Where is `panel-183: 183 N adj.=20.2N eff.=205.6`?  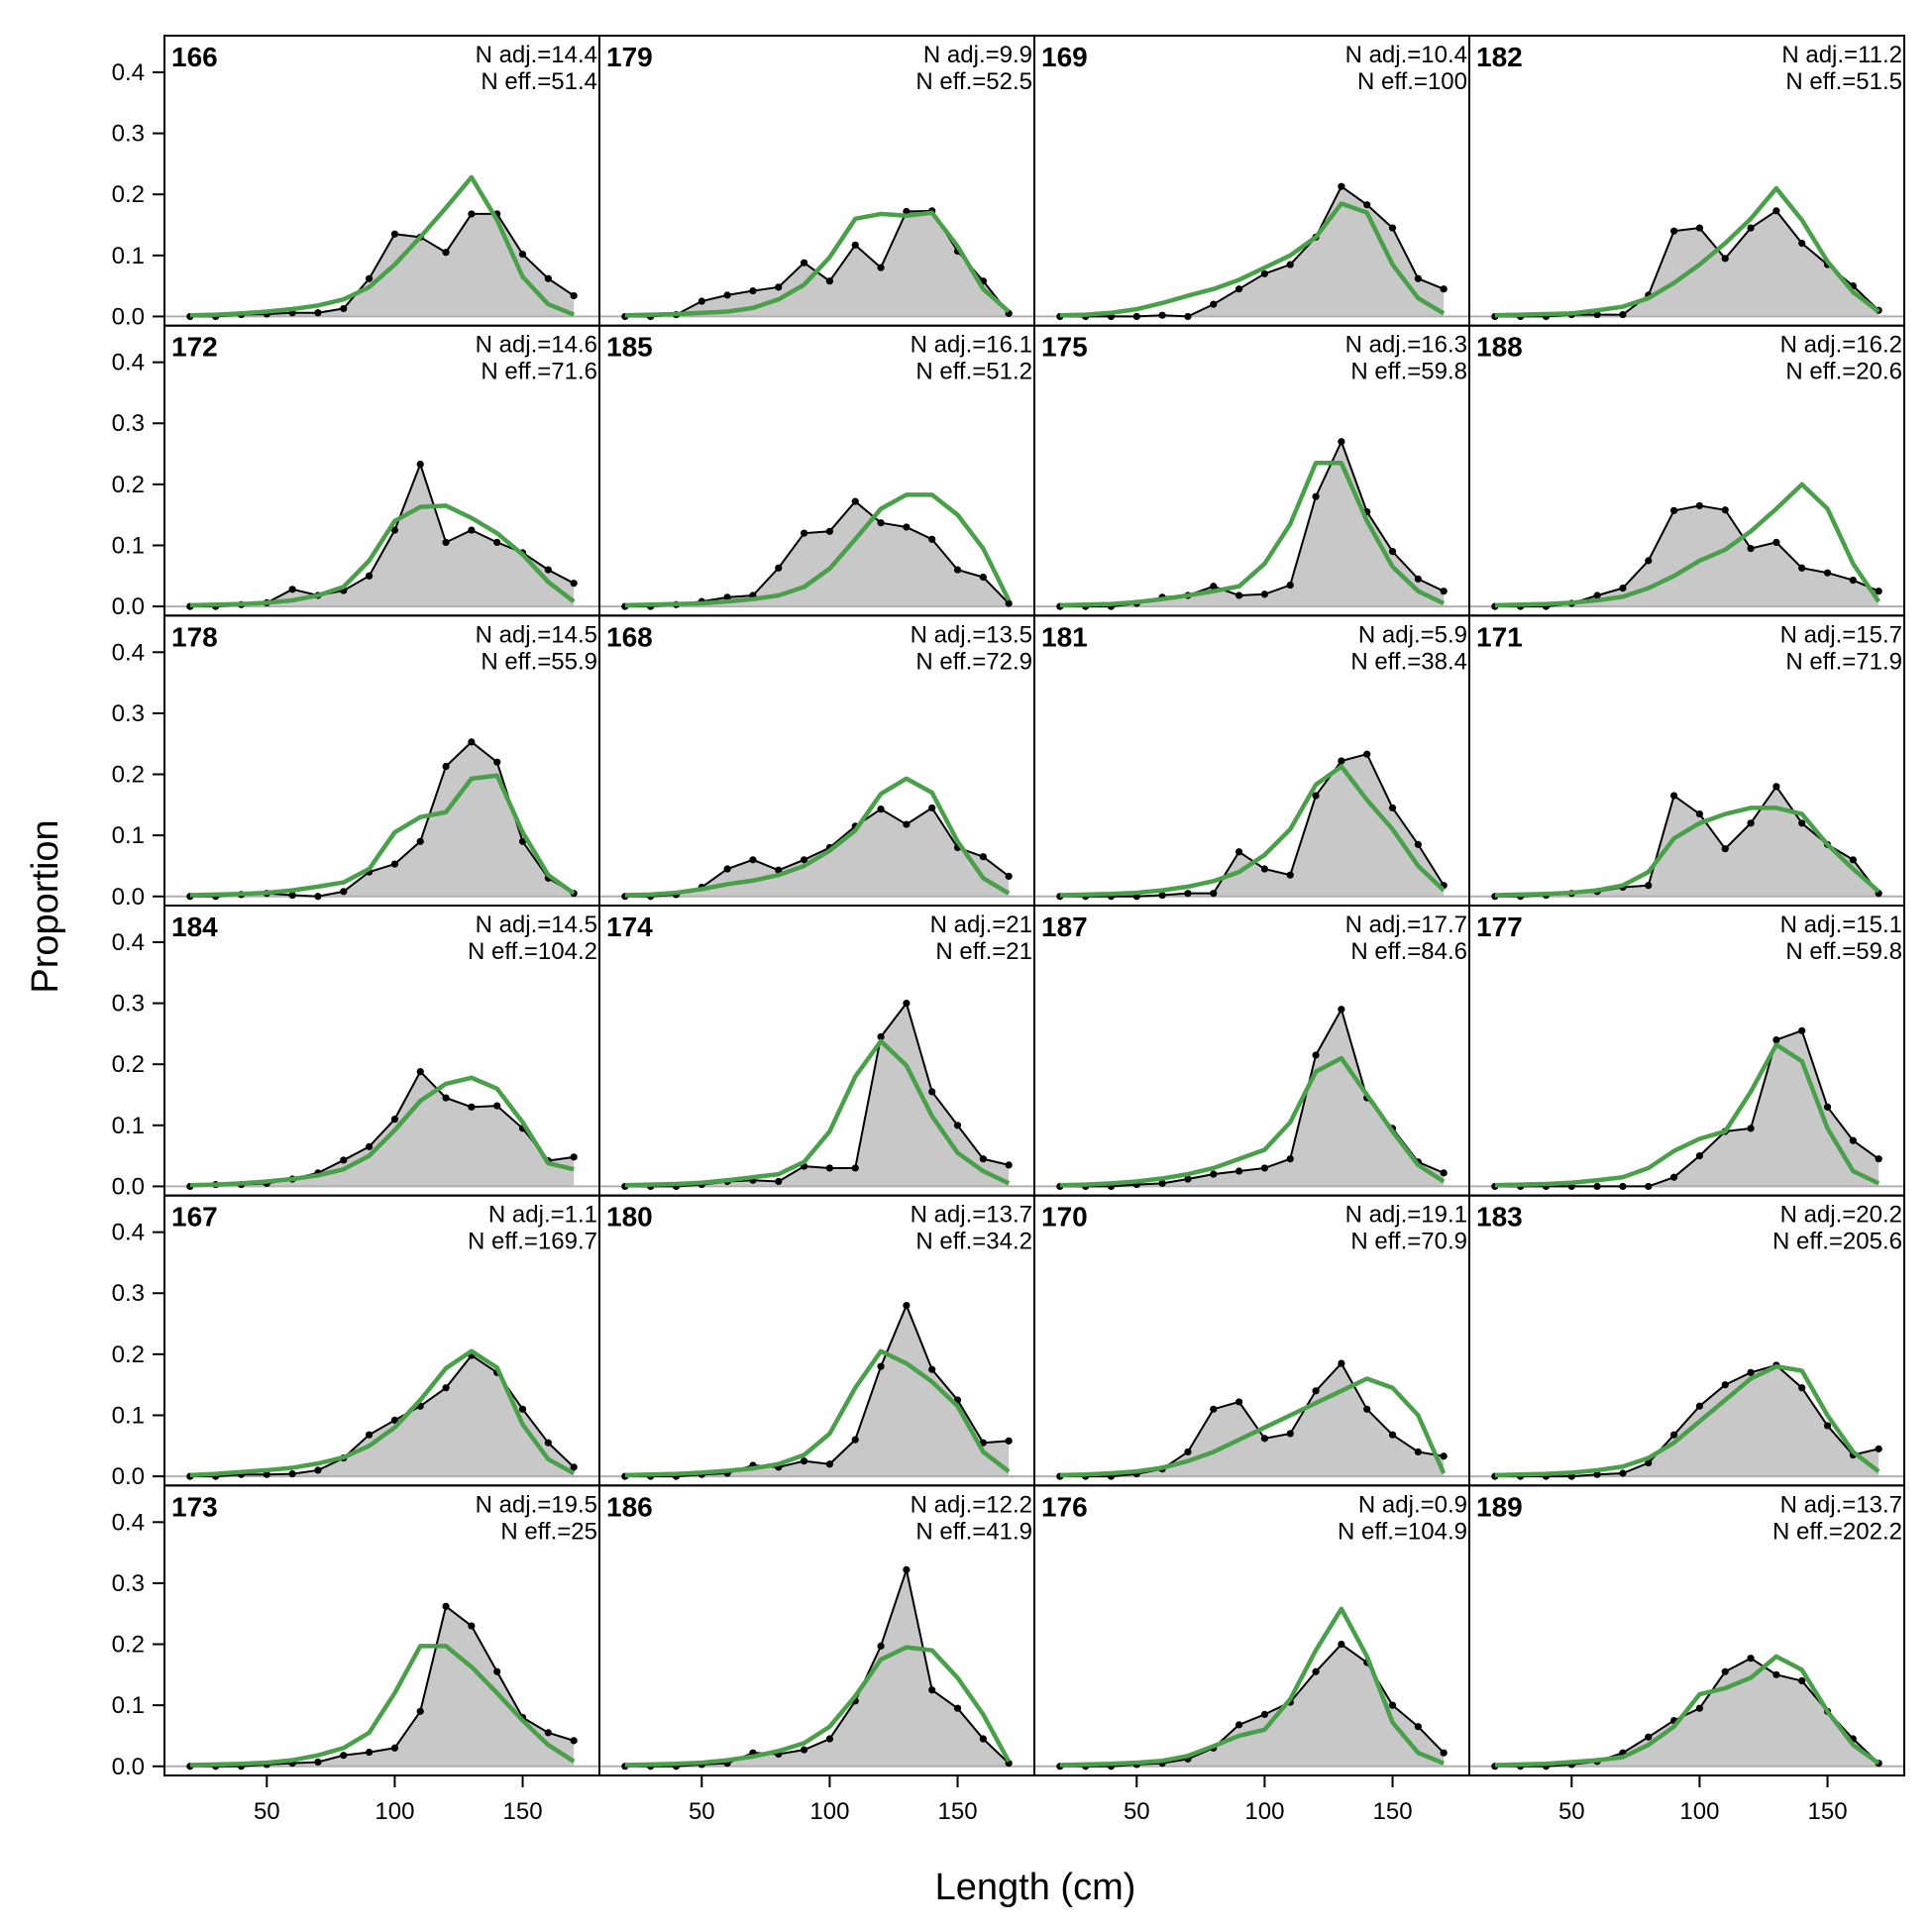
panel-183: 183 N adj.=20.2N eff.=205.6 is located at coordinates (1686, 1340).